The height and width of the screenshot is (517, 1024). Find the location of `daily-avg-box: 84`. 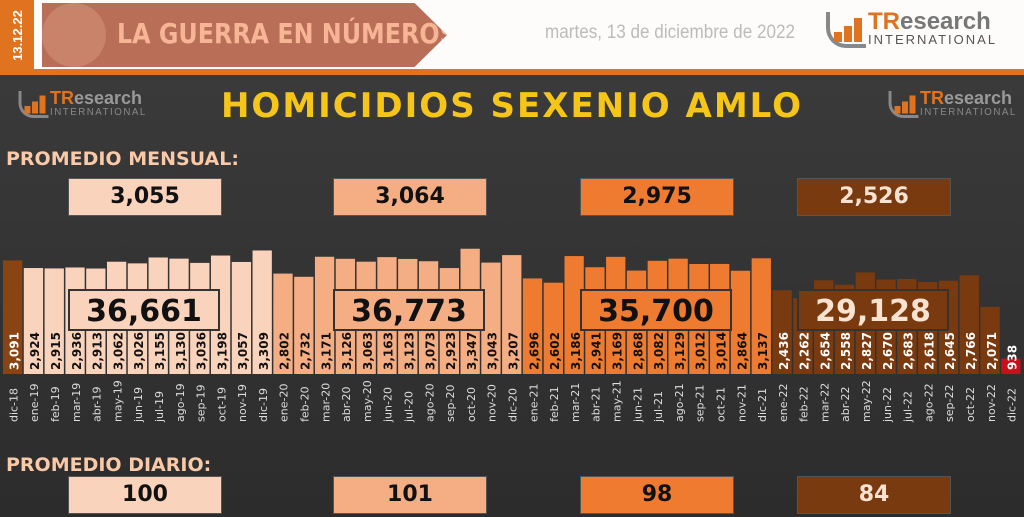

daily-avg-box: 84 is located at coordinates (874, 495).